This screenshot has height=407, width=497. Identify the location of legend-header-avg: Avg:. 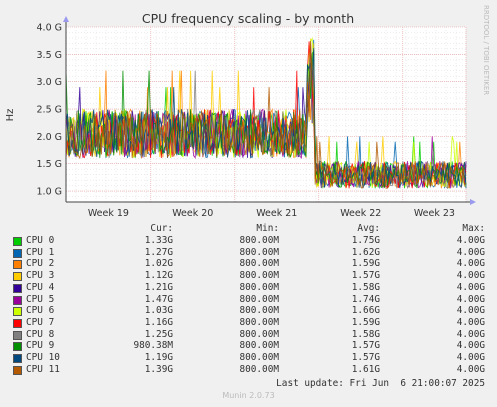
(368, 228).